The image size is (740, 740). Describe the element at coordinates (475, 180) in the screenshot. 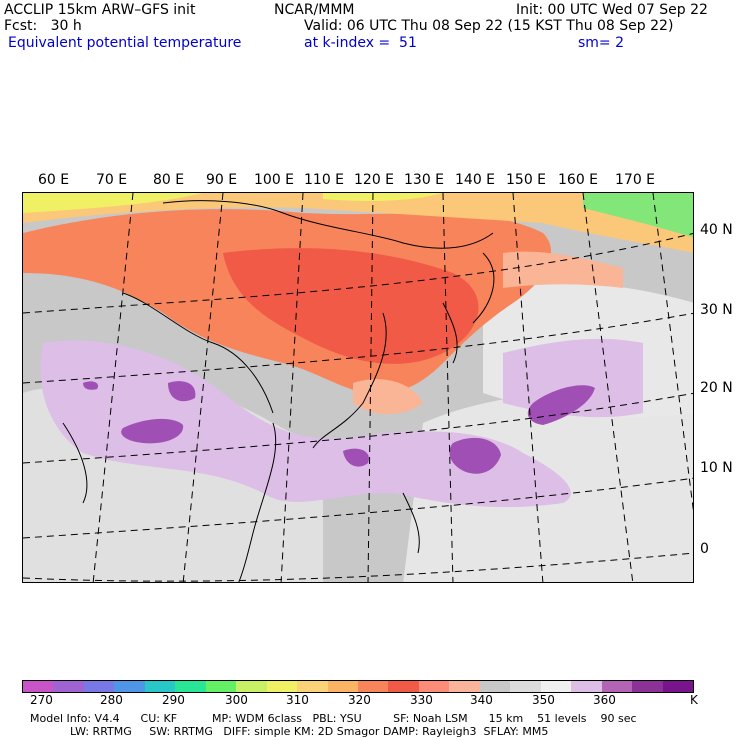

I see `lon-label: 140 E` at that location.